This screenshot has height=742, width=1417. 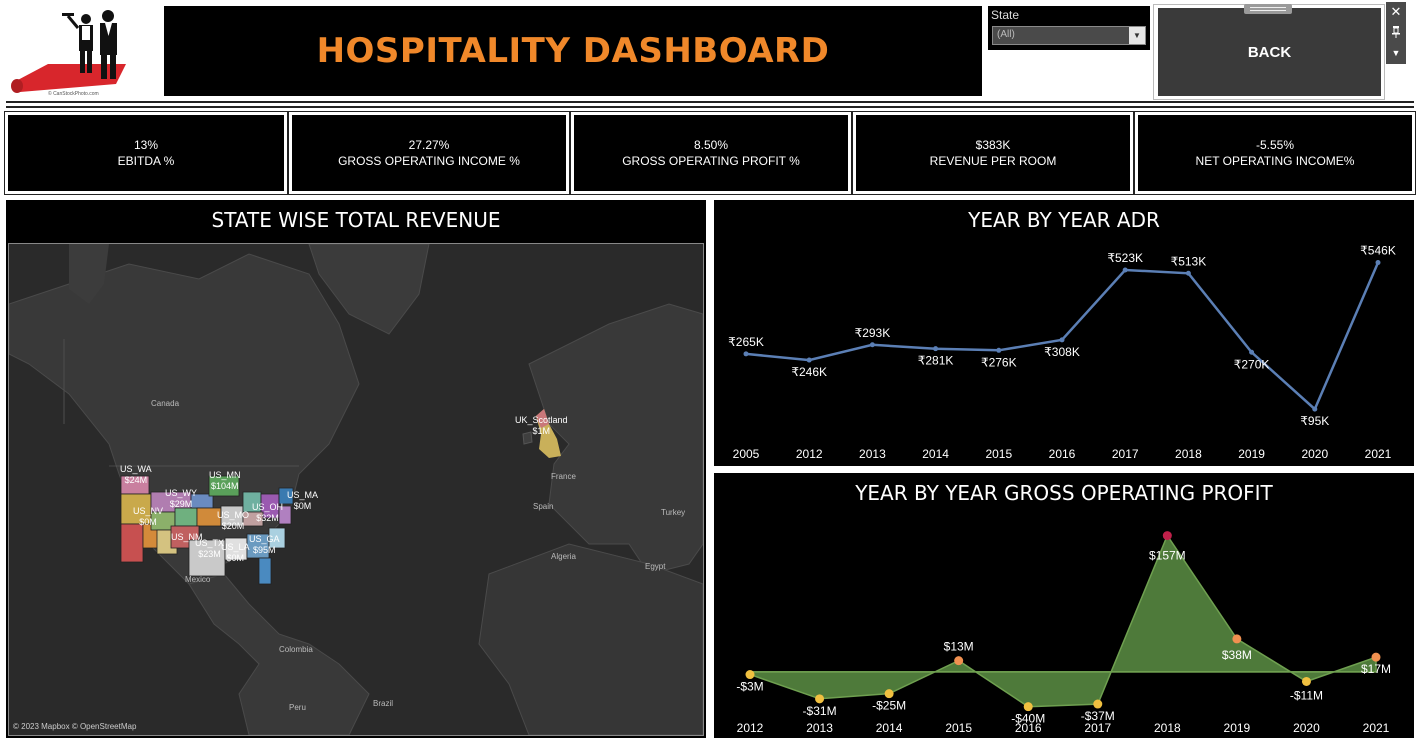 What do you see at coordinates (198, 579) in the screenshot?
I see `map-place-label: Mexico` at bounding box center [198, 579].